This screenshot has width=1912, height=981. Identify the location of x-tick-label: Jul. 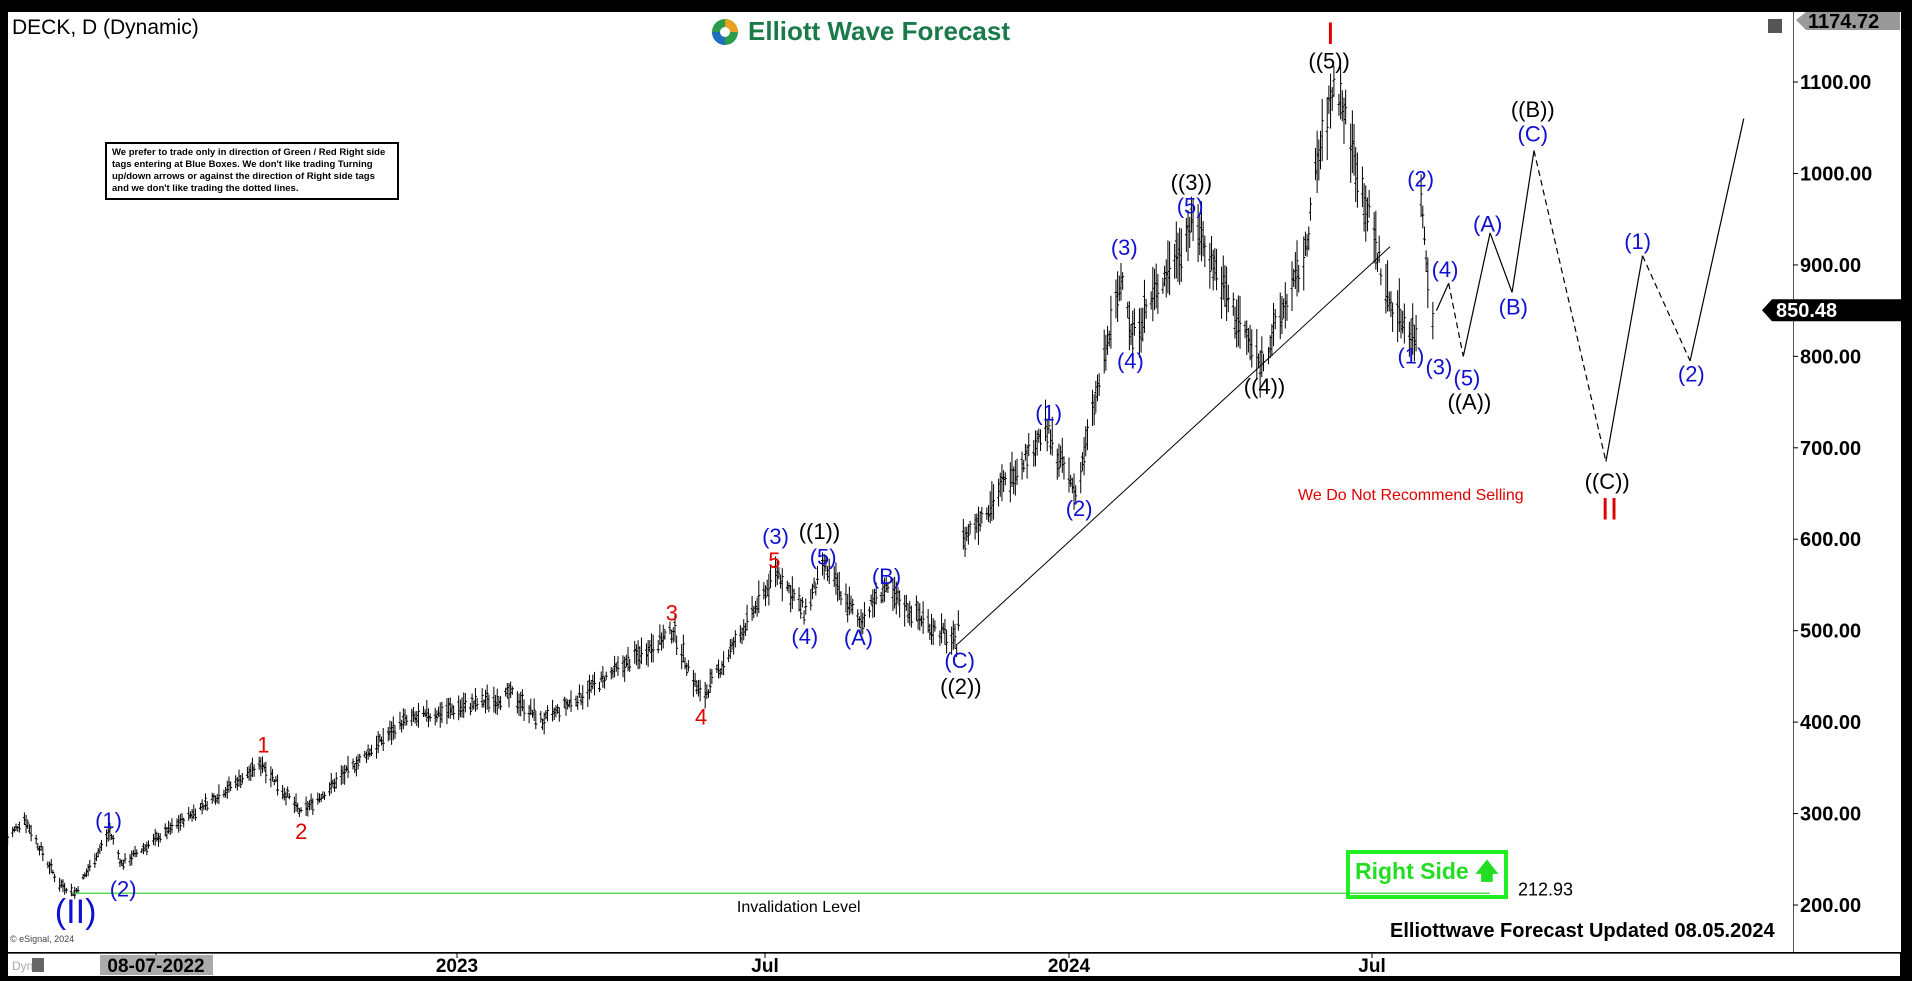
(764, 966).